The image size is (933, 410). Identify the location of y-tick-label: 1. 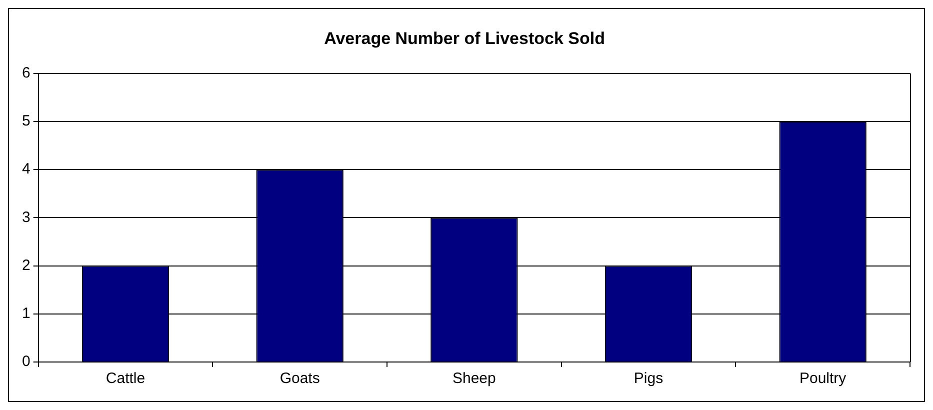
(26, 313).